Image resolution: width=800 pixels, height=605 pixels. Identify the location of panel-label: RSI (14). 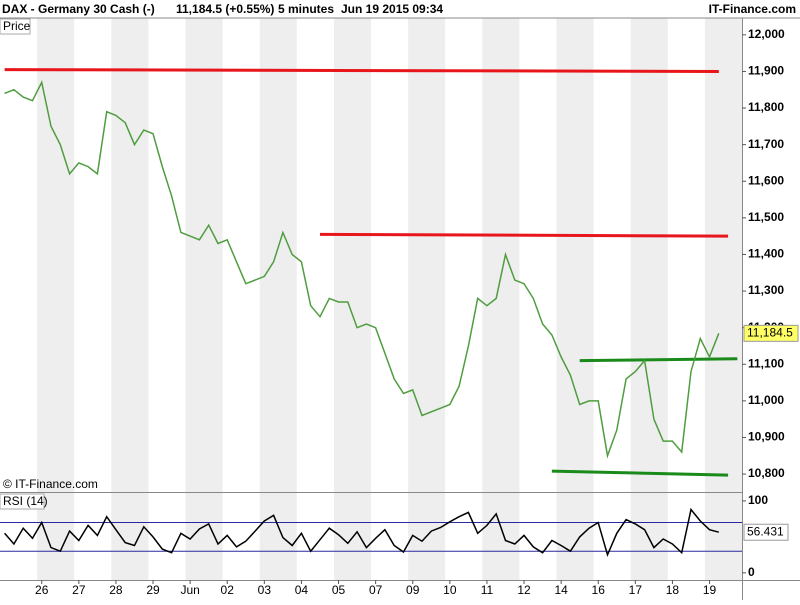
(25, 501).